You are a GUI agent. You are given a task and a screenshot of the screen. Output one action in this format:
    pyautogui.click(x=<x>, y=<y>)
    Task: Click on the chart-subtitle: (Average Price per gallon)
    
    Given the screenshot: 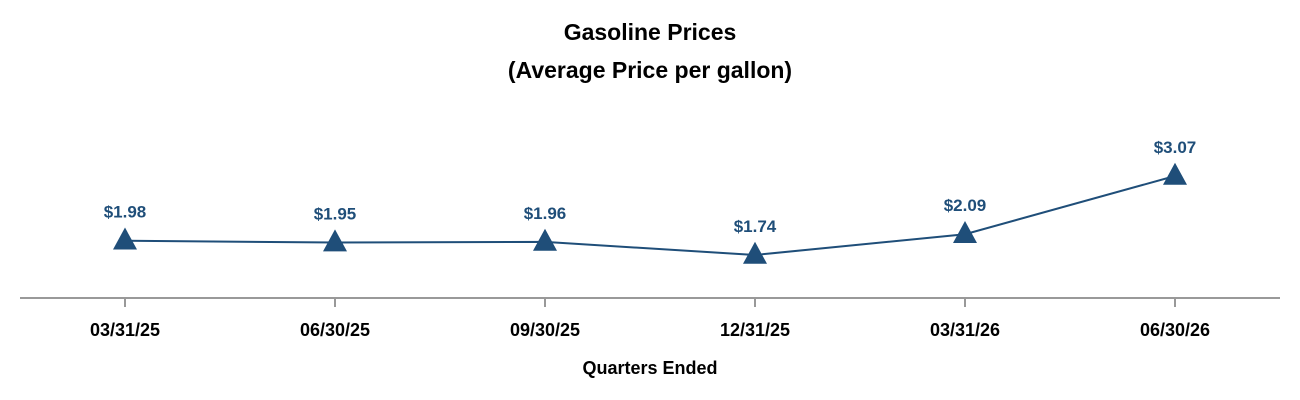 What is the action you would take?
    pyautogui.click(x=650, y=70)
    